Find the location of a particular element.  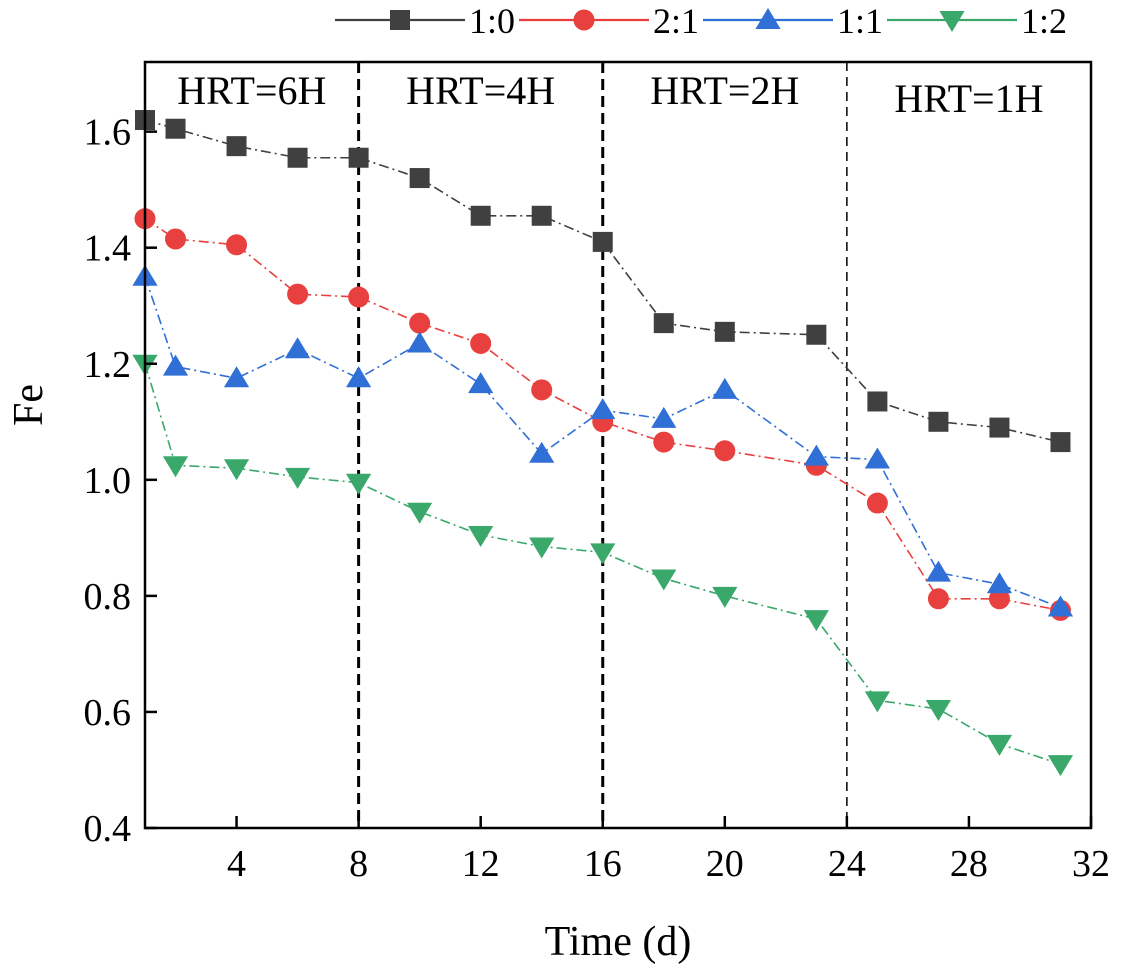

x-tick-label: 24 is located at coordinates (847, 864).